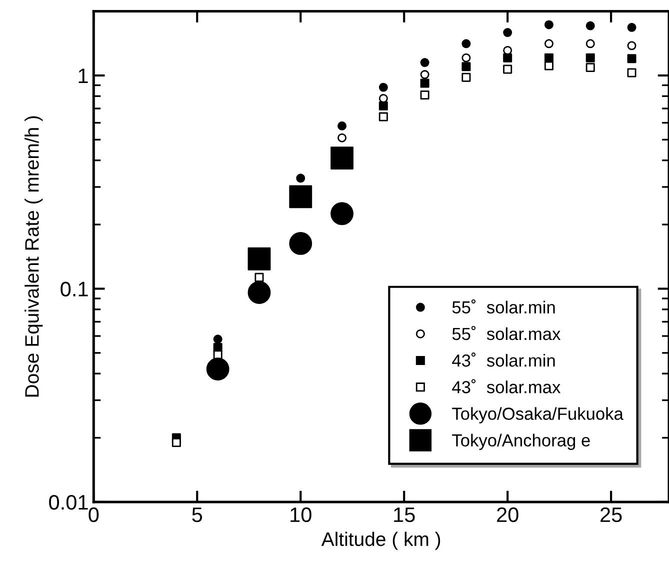 The image size is (669, 564). Describe the element at coordinates (93, 514) in the screenshot. I see `x-tick-label: 0` at that location.